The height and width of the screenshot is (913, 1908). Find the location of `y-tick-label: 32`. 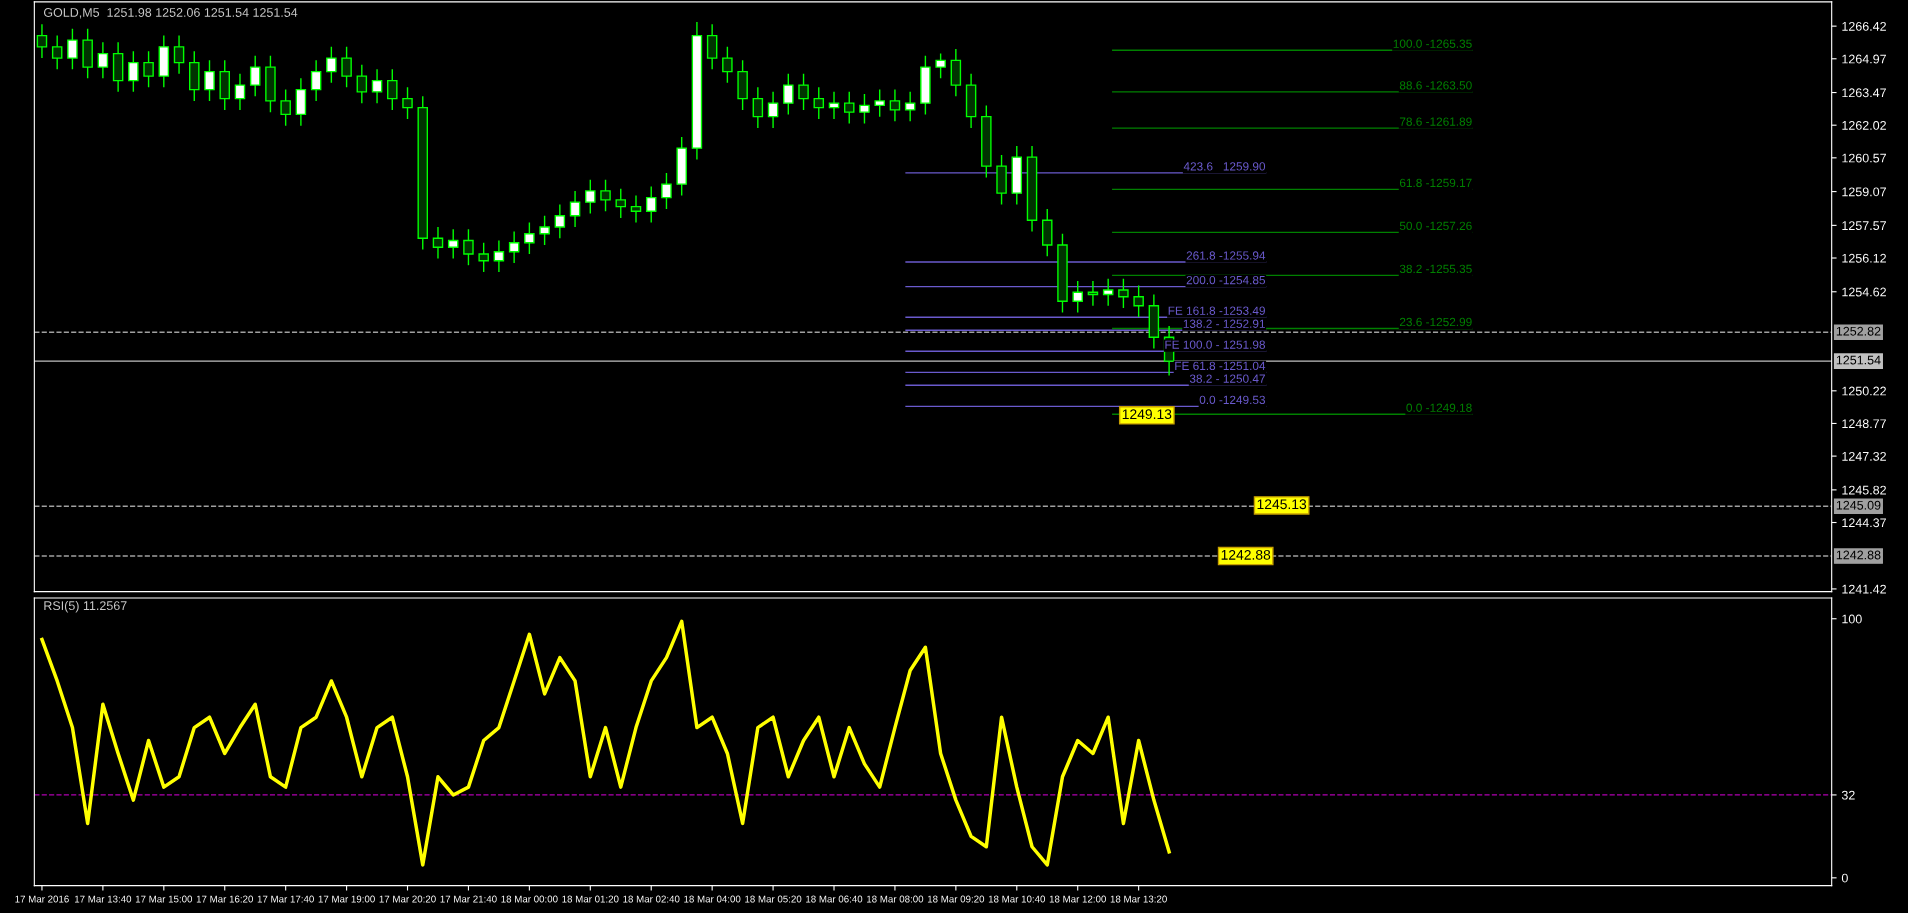

y-tick-label: 32 is located at coordinates (1848, 795).